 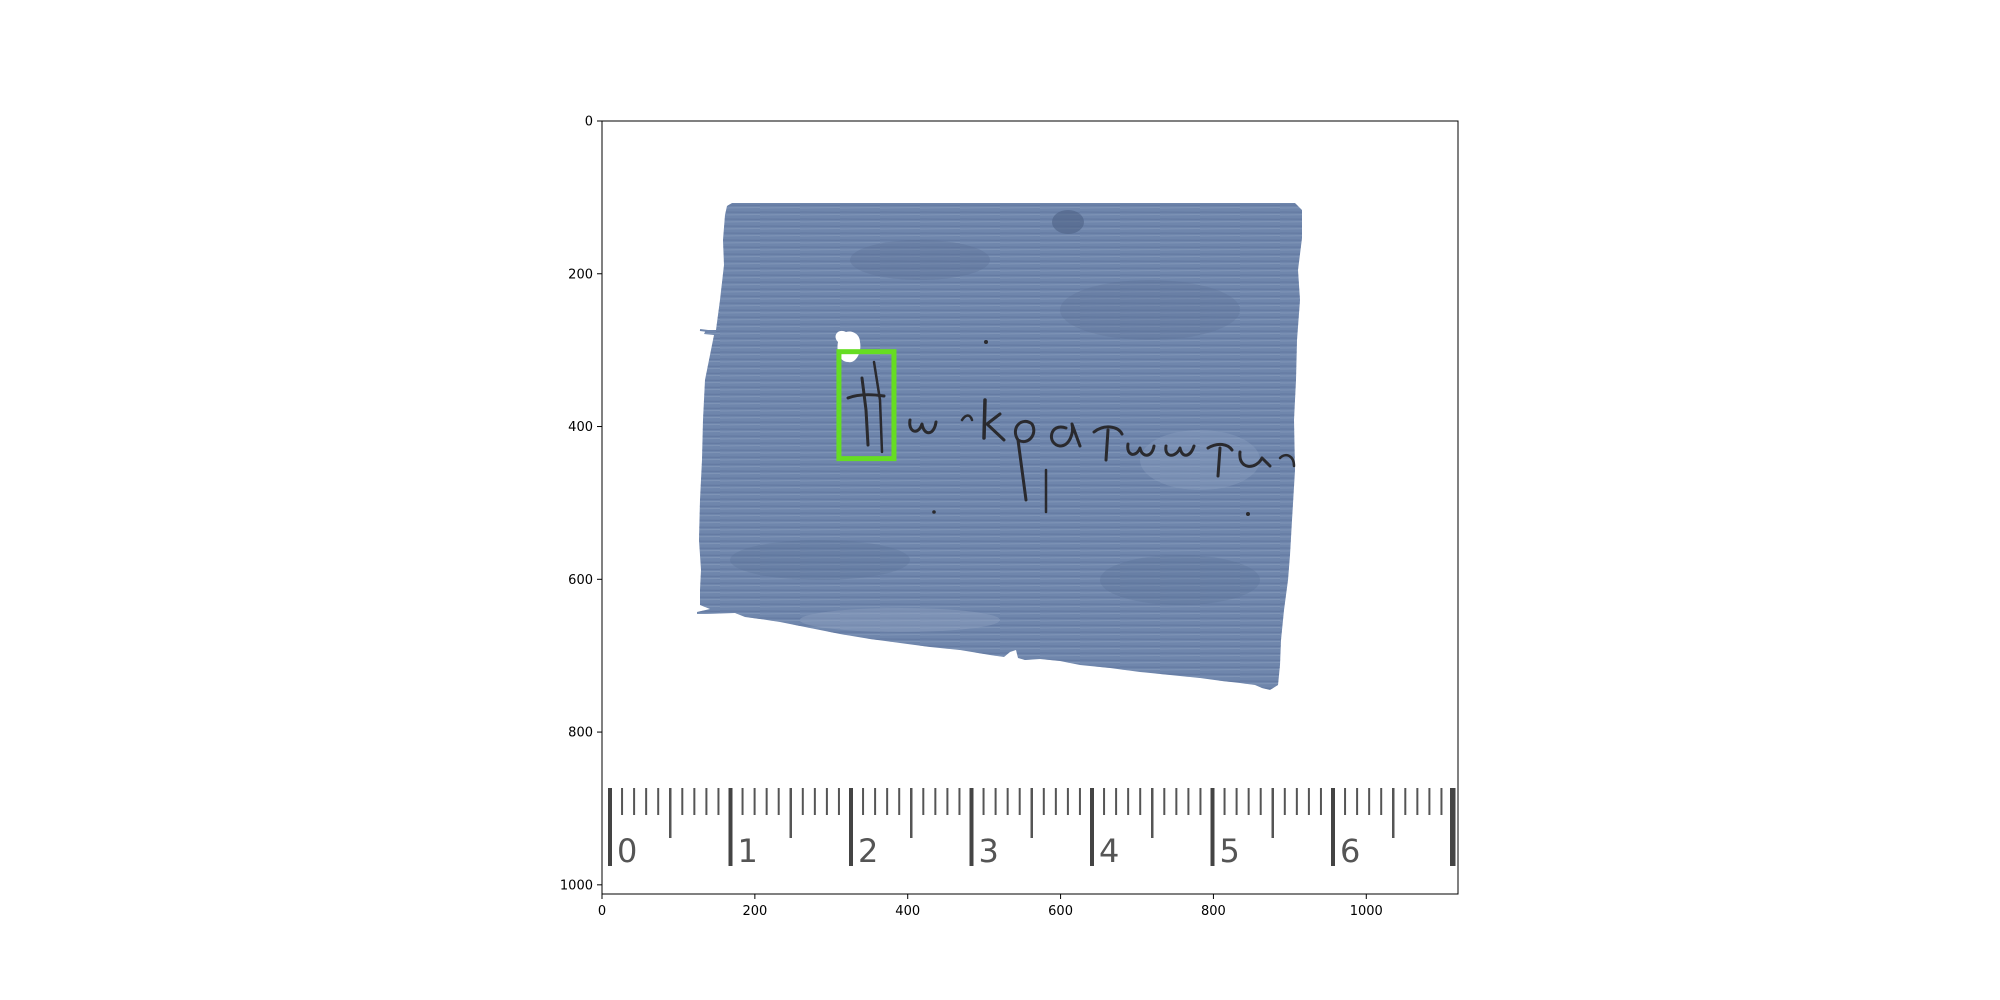 I want to click on x-tick-label: 1000, so click(x=1366, y=911).